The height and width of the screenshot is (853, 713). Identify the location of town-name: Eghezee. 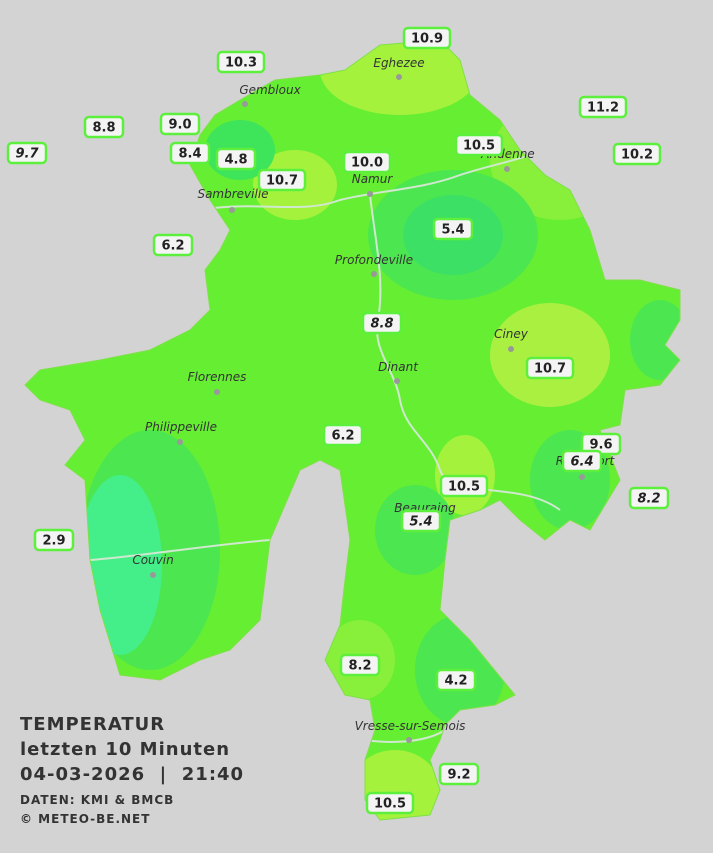
(398, 63).